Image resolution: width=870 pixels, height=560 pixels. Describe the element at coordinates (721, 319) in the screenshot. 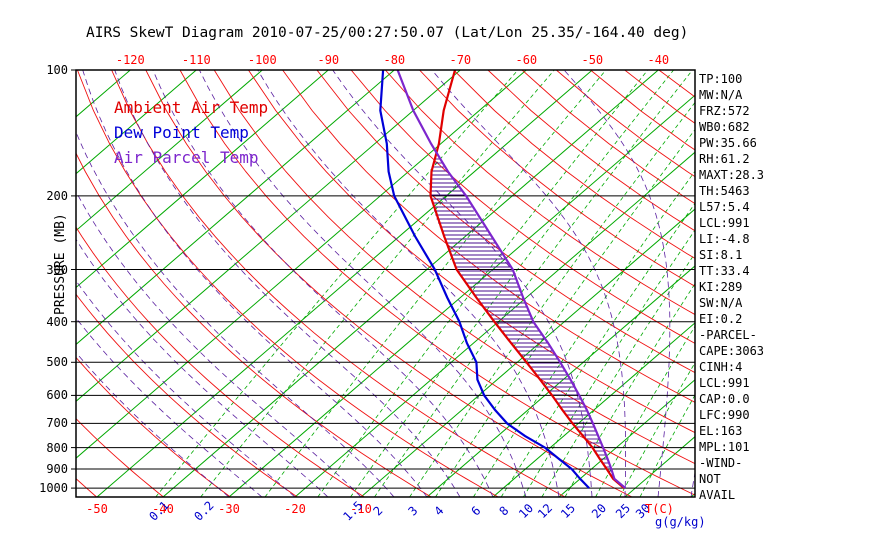

I see `stat-line: EI:0.2` at that location.